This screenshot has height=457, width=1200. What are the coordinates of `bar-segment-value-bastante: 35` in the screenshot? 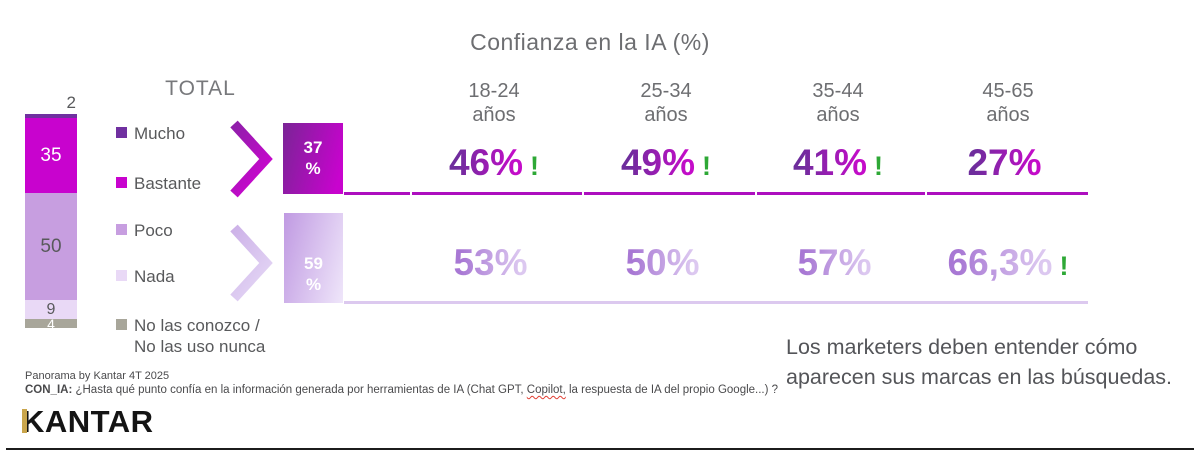 It's located at (51, 156).